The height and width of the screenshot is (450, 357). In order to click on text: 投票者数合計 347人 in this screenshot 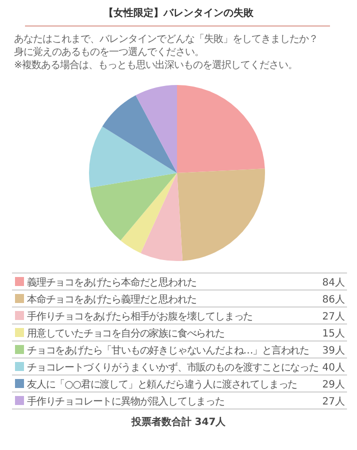, I will do `click(178, 422)`.